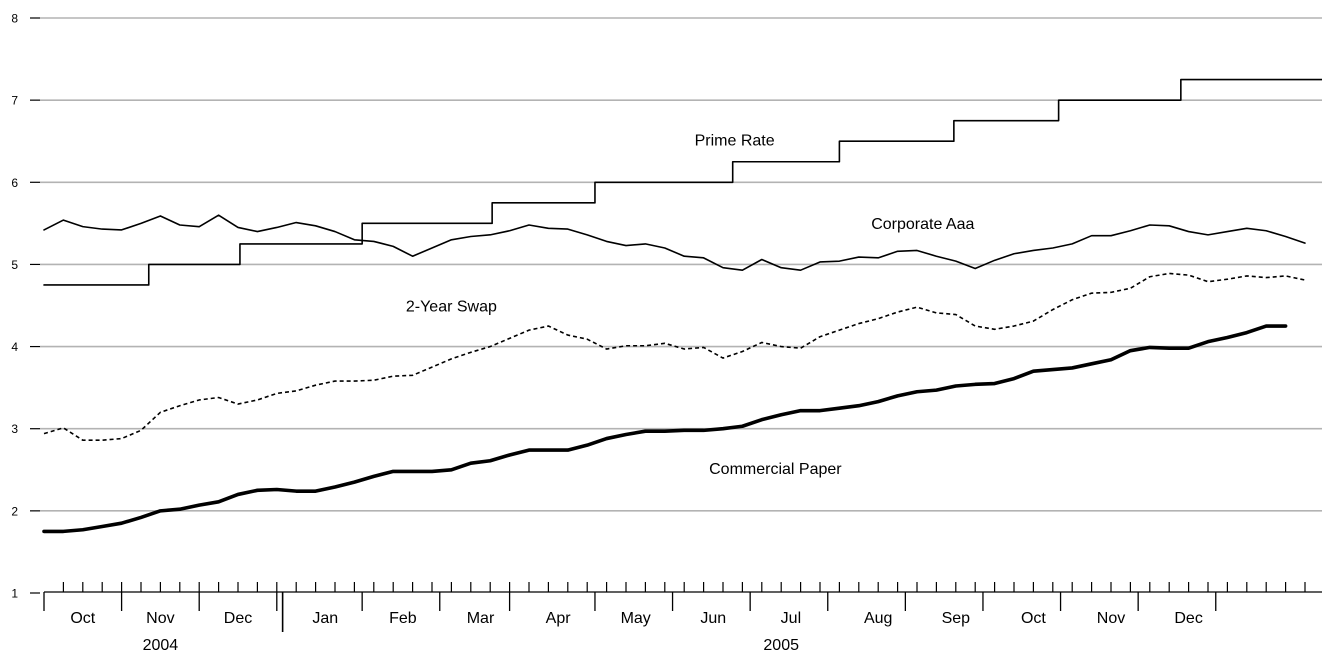 This screenshot has width=1322, height=654. What do you see at coordinates (14, 265) in the screenshot?
I see `y-tick-label: 5` at bounding box center [14, 265].